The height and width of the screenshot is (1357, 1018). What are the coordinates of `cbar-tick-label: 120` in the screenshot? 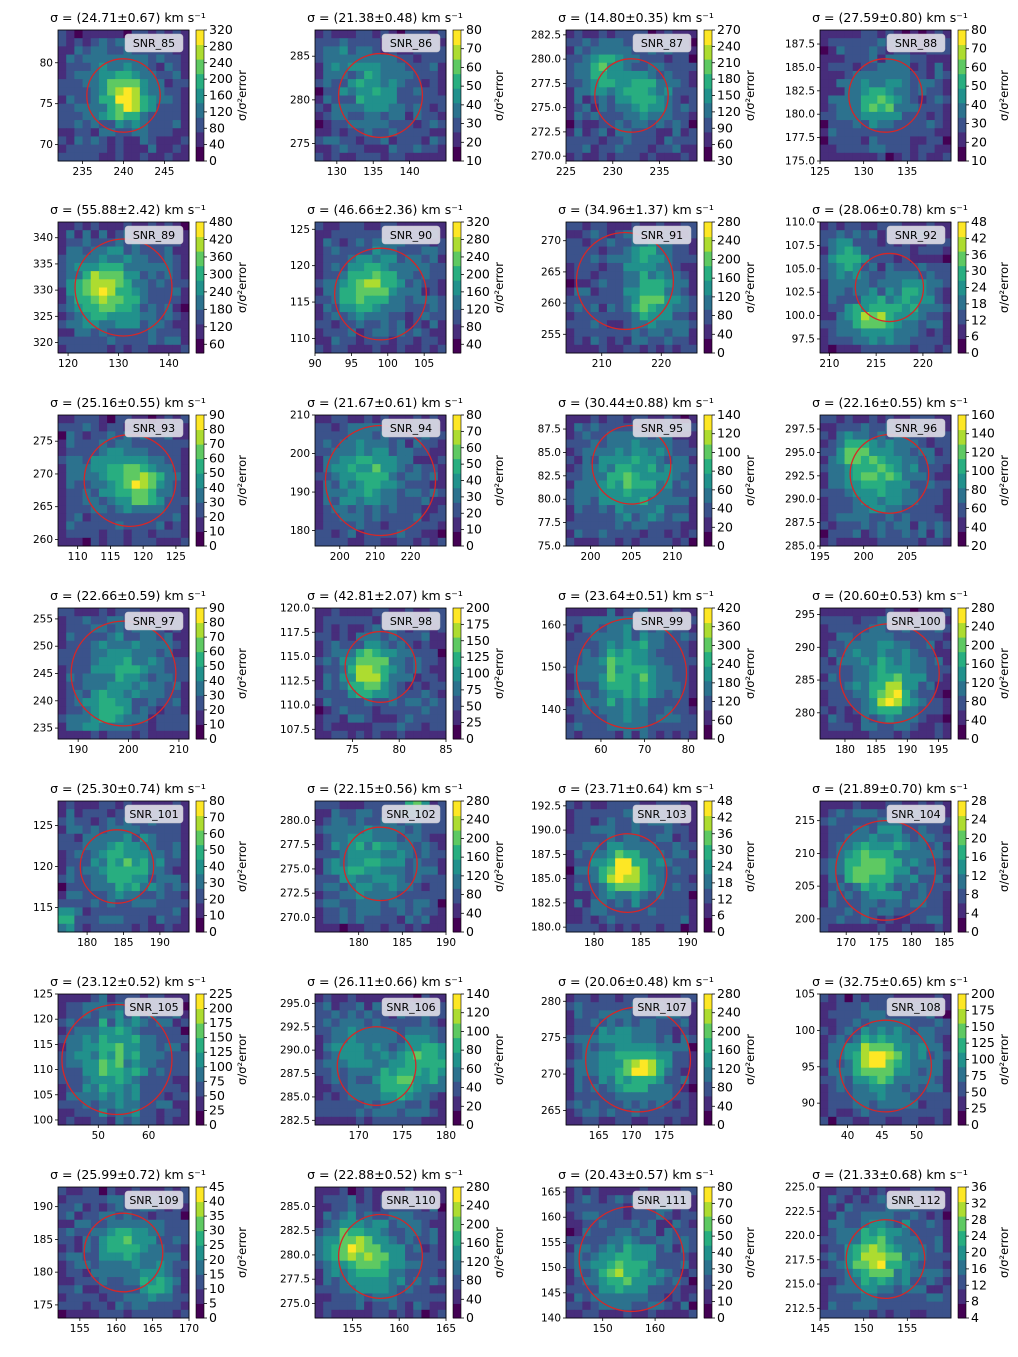 It's located at (729, 433).